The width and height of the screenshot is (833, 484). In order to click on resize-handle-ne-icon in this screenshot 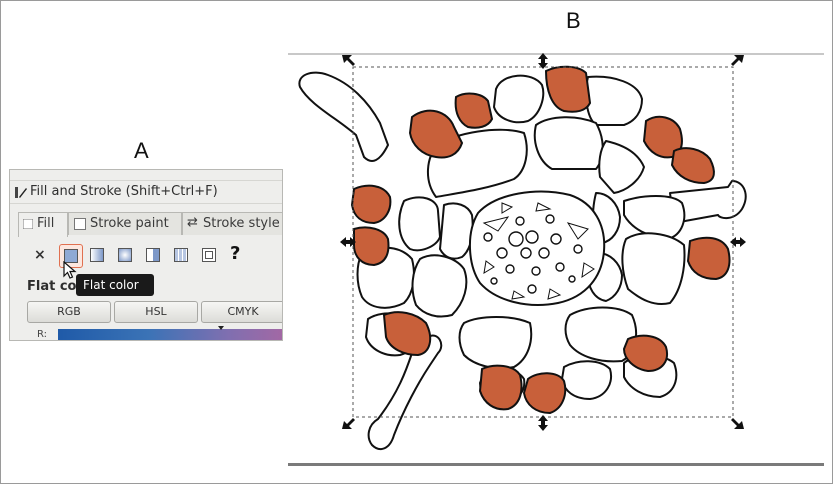, I will do `click(737, 60)`.